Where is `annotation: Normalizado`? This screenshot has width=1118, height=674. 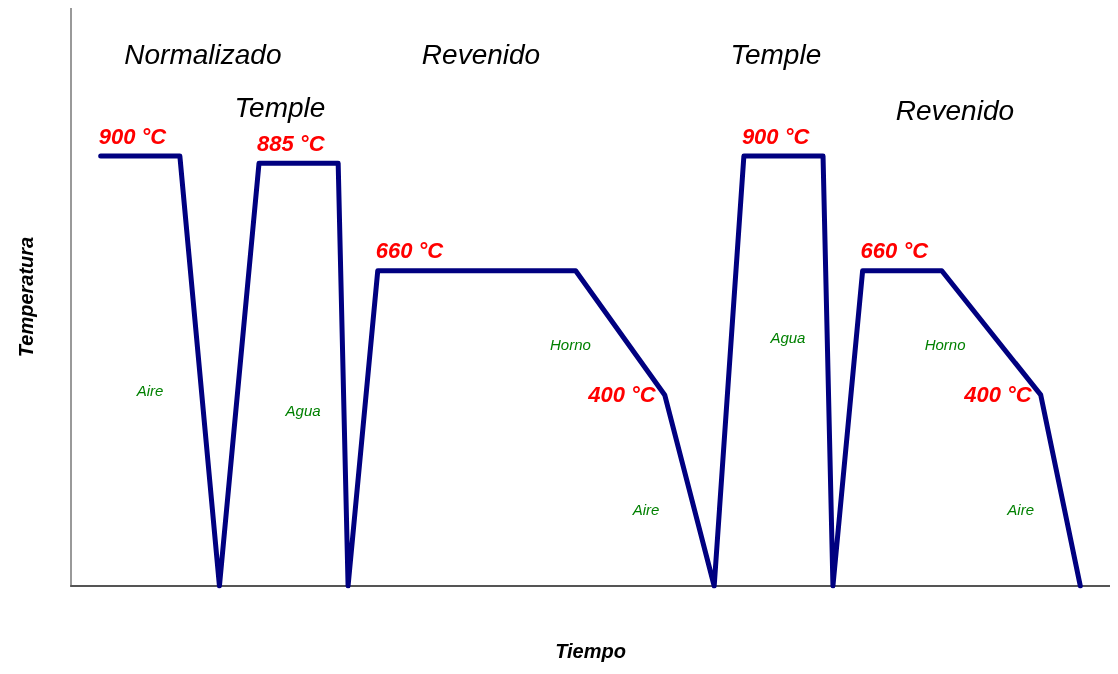
annotation: Normalizado is located at coordinates (203, 55).